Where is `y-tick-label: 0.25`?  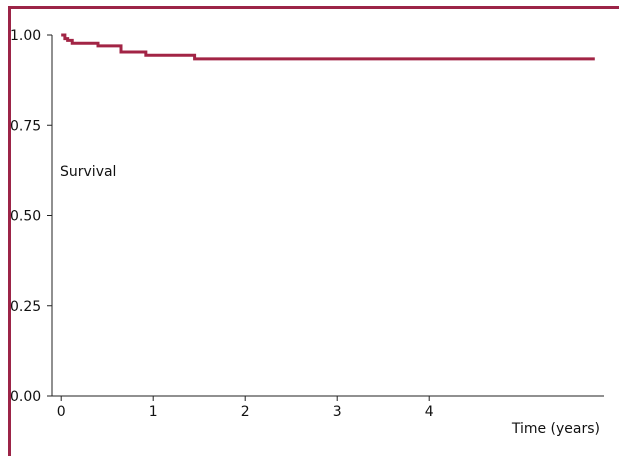
y-tick-label: 0.25 is located at coordinates (25, 307).